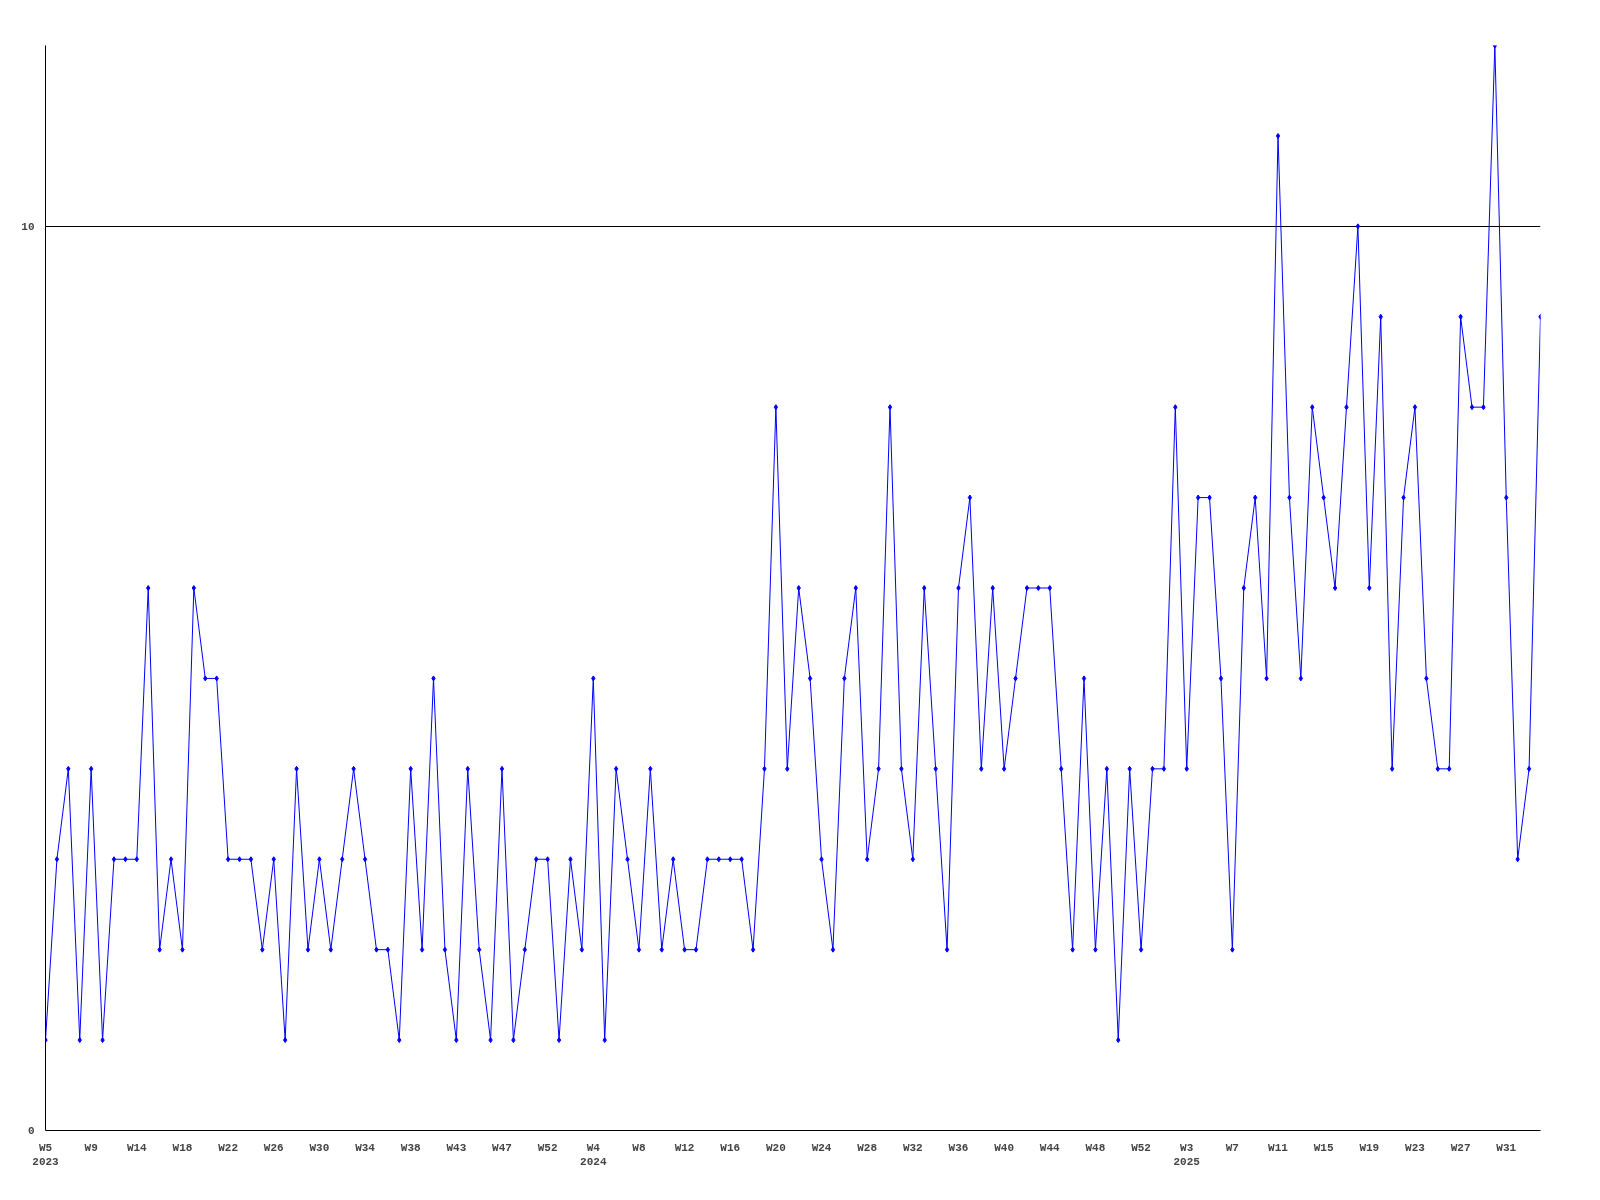  I want to click on x-tick-label: W47, so click(502, 1147).